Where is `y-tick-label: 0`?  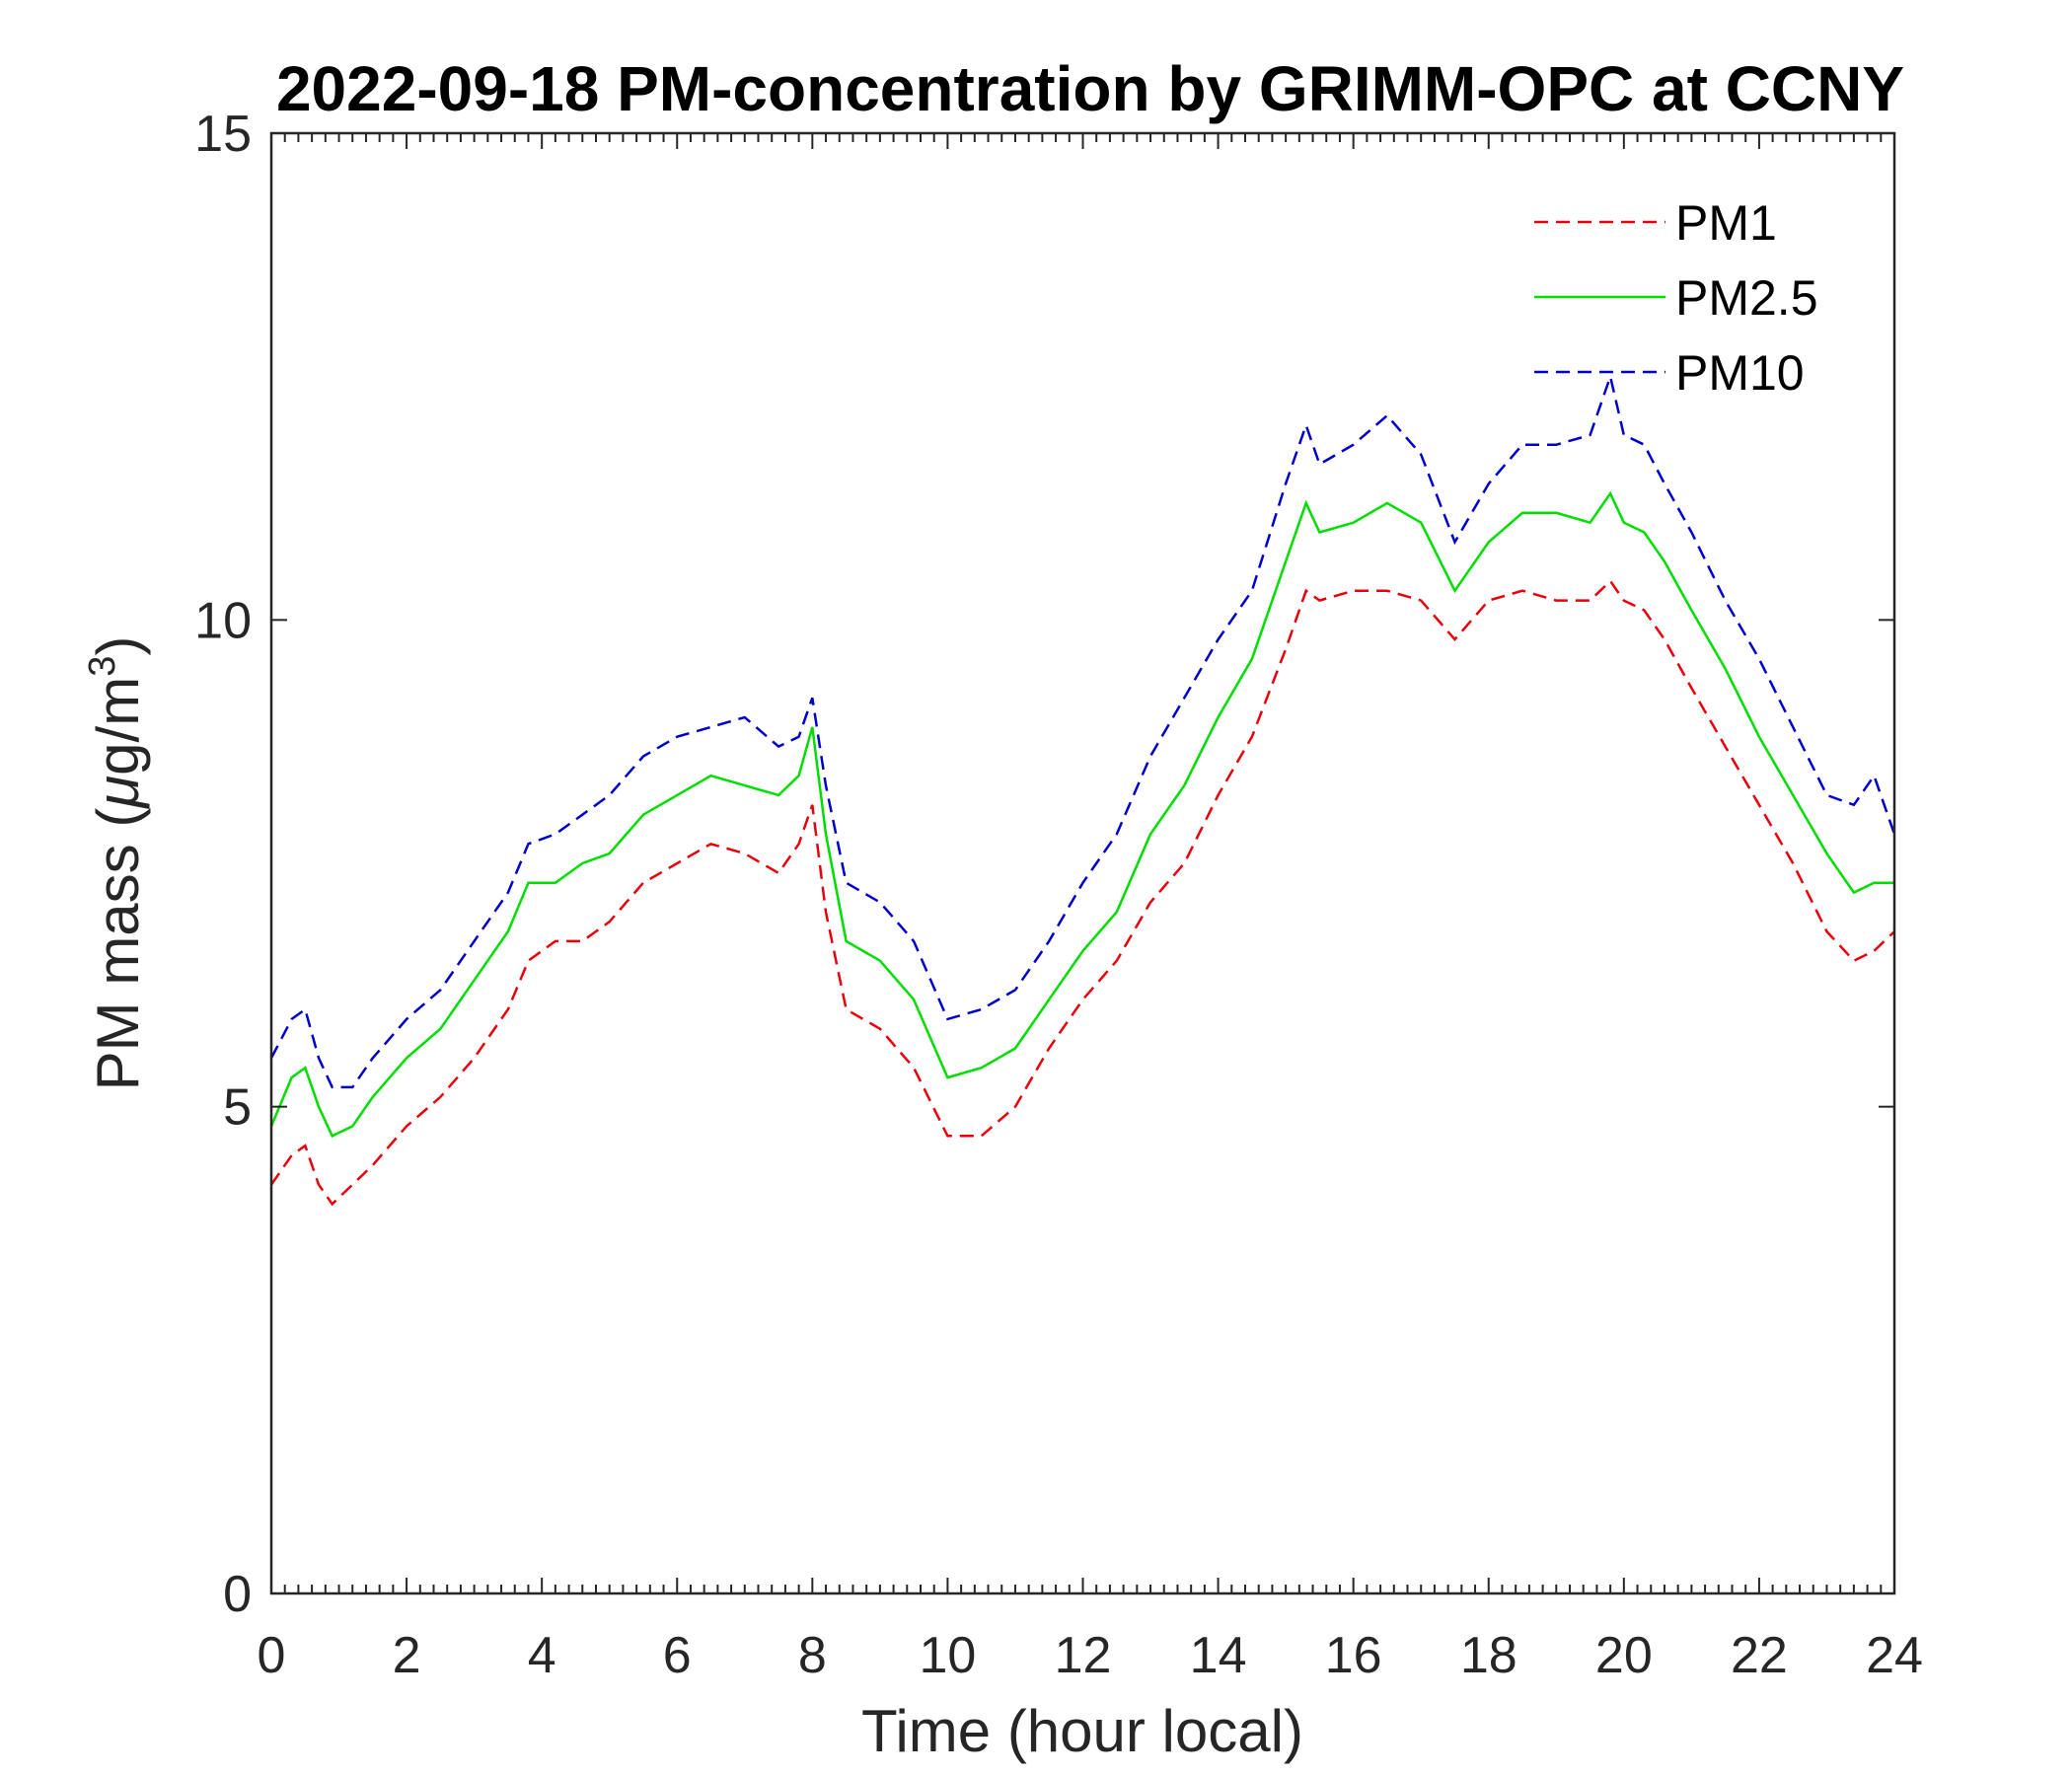
y-tick-label: 0 is located at coordinates (238, 1595).